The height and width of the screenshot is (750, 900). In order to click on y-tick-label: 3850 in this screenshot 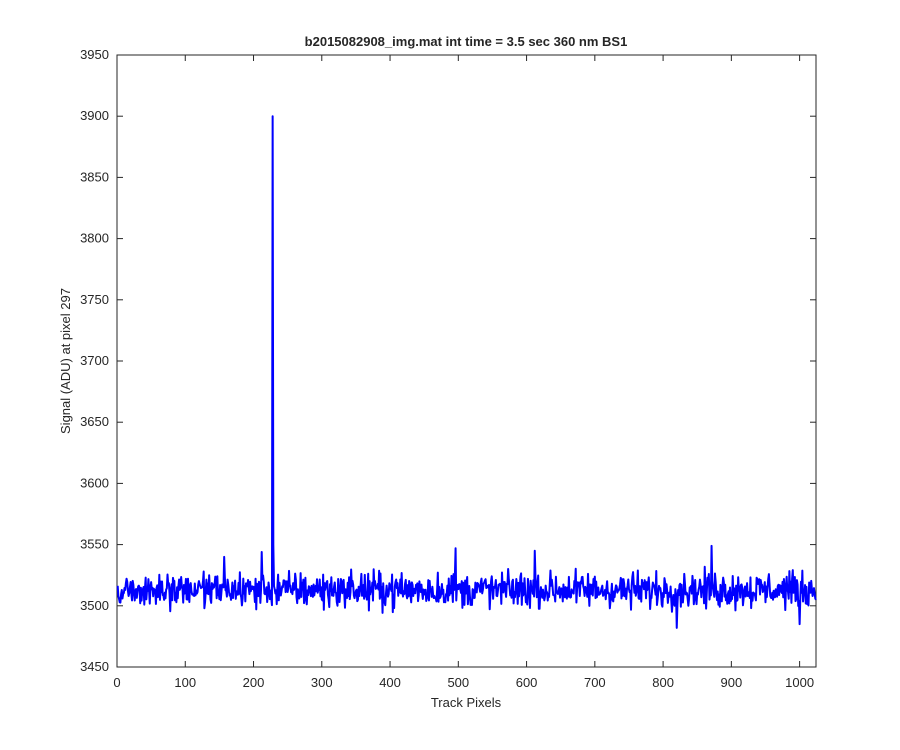, I will do `click(94, 176)`.